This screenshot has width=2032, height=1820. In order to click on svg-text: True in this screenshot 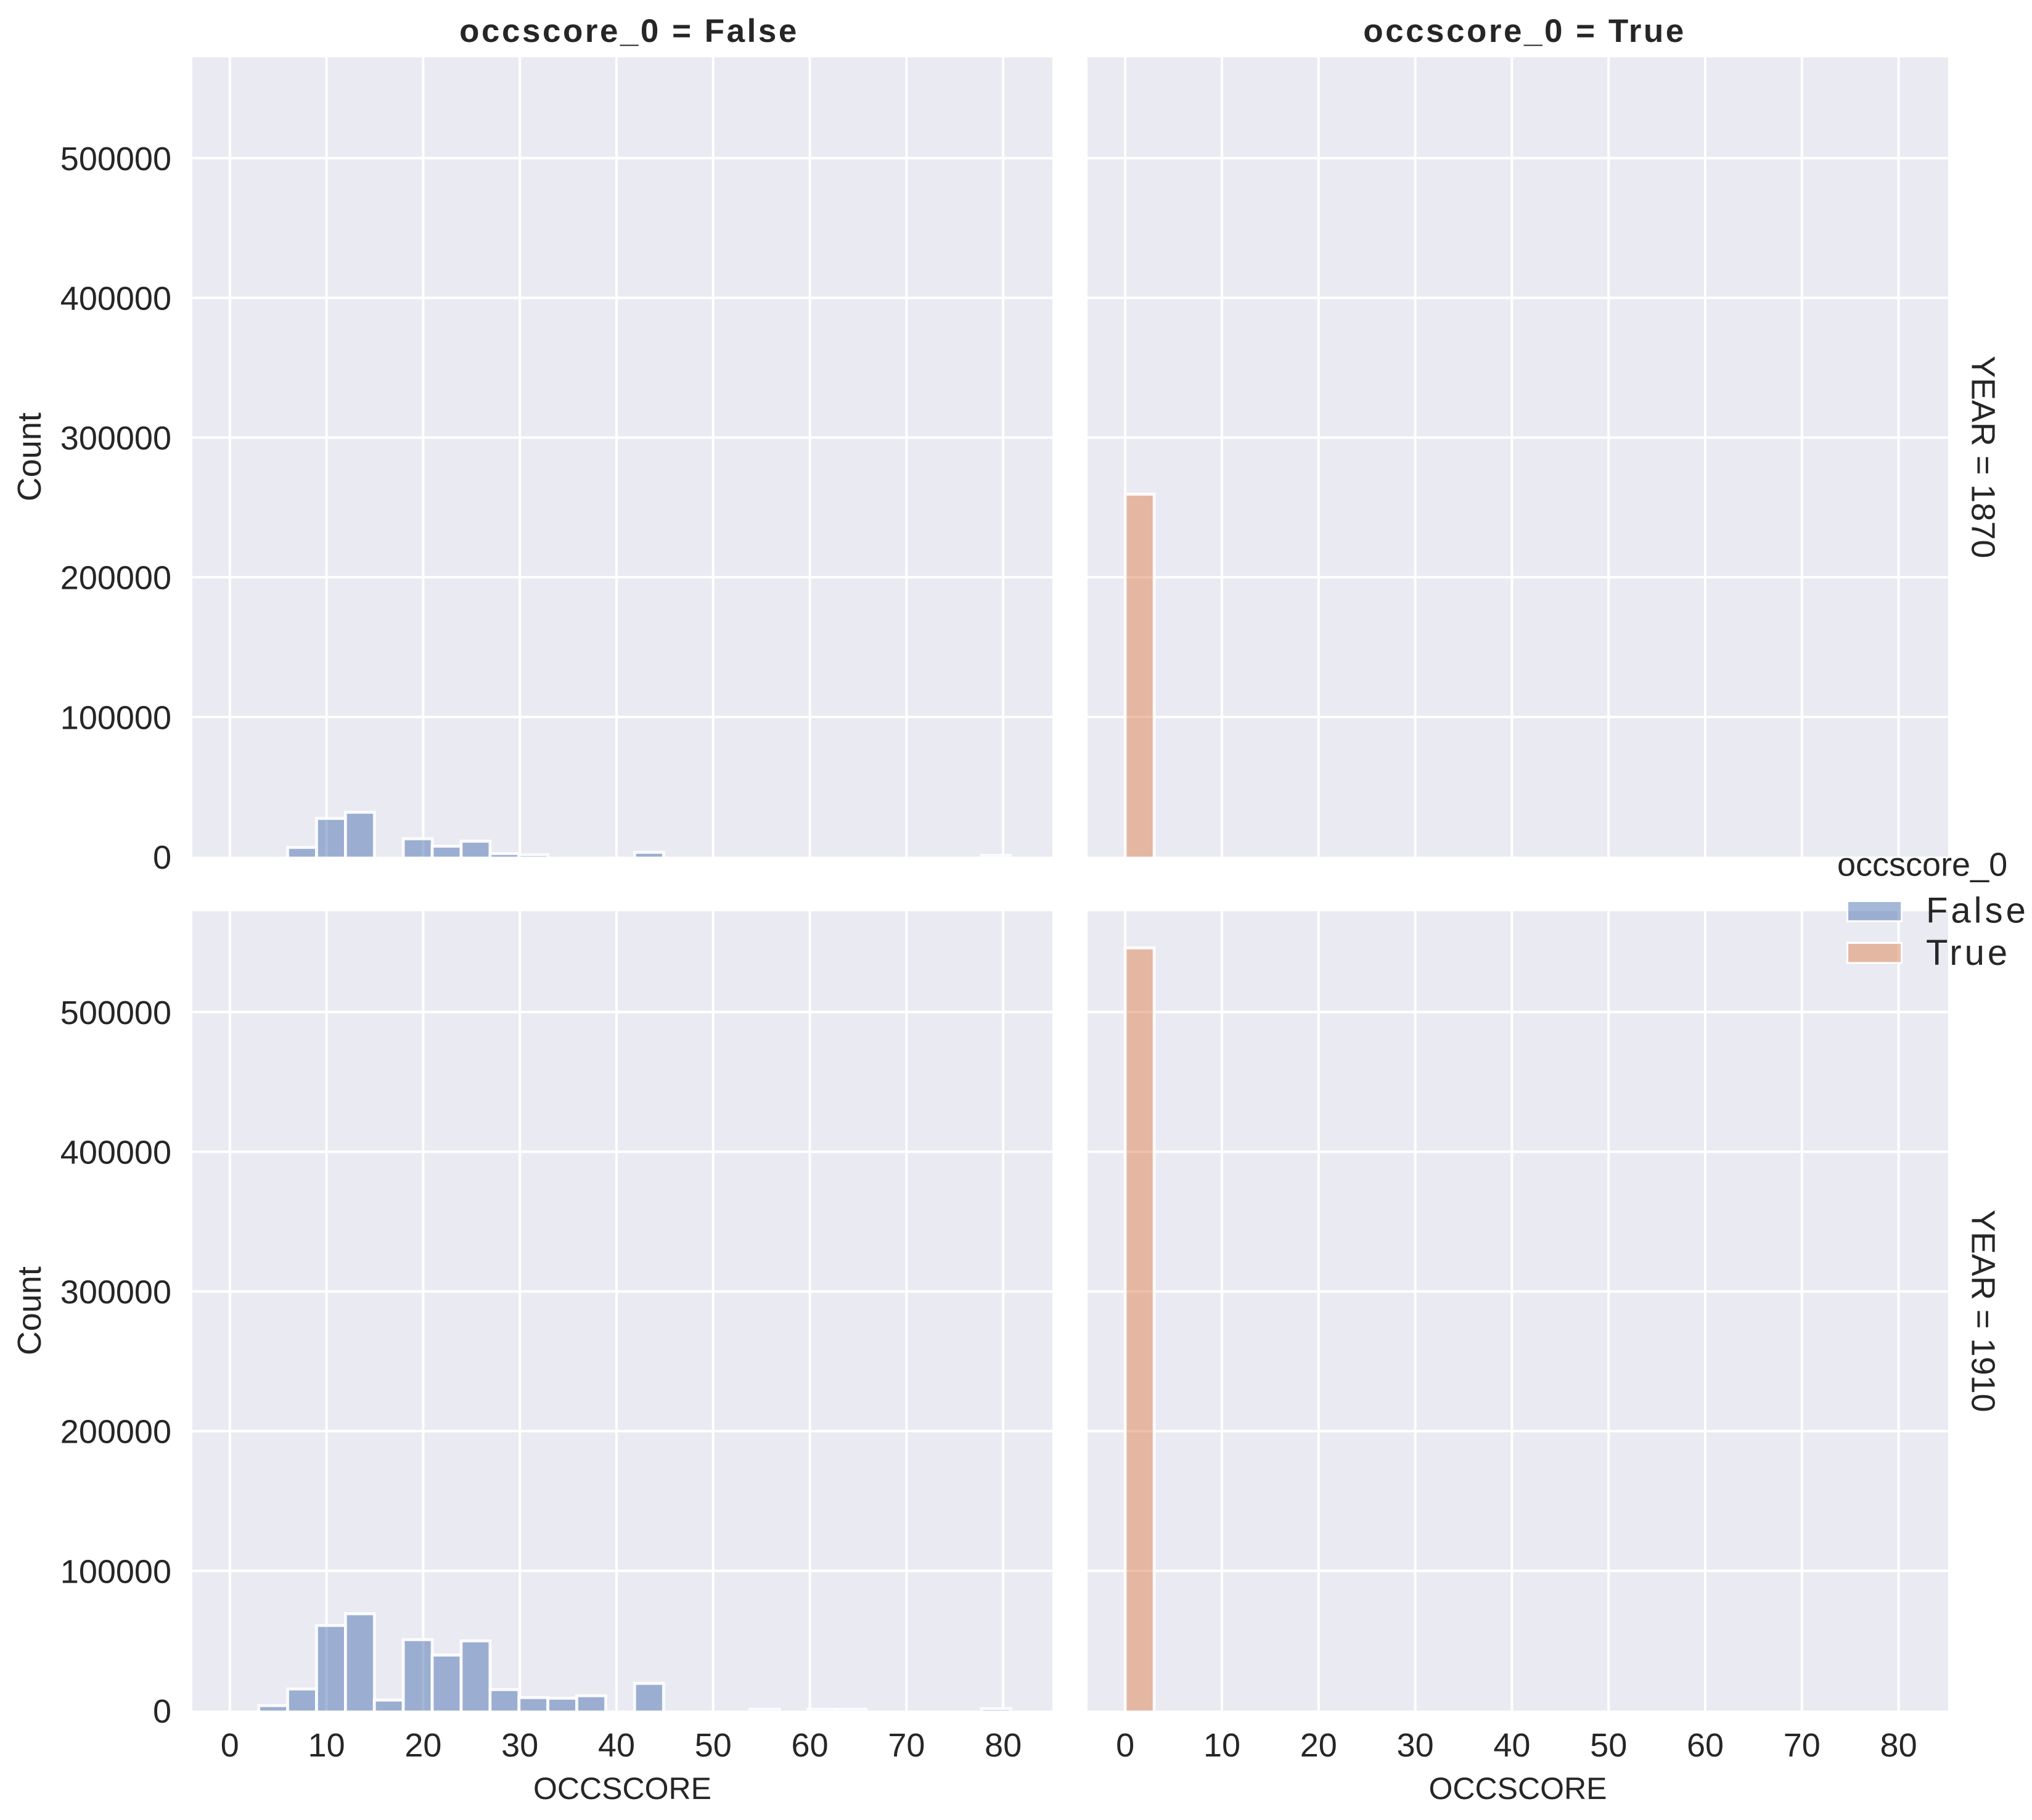, I will do `click(1968, 953)`.